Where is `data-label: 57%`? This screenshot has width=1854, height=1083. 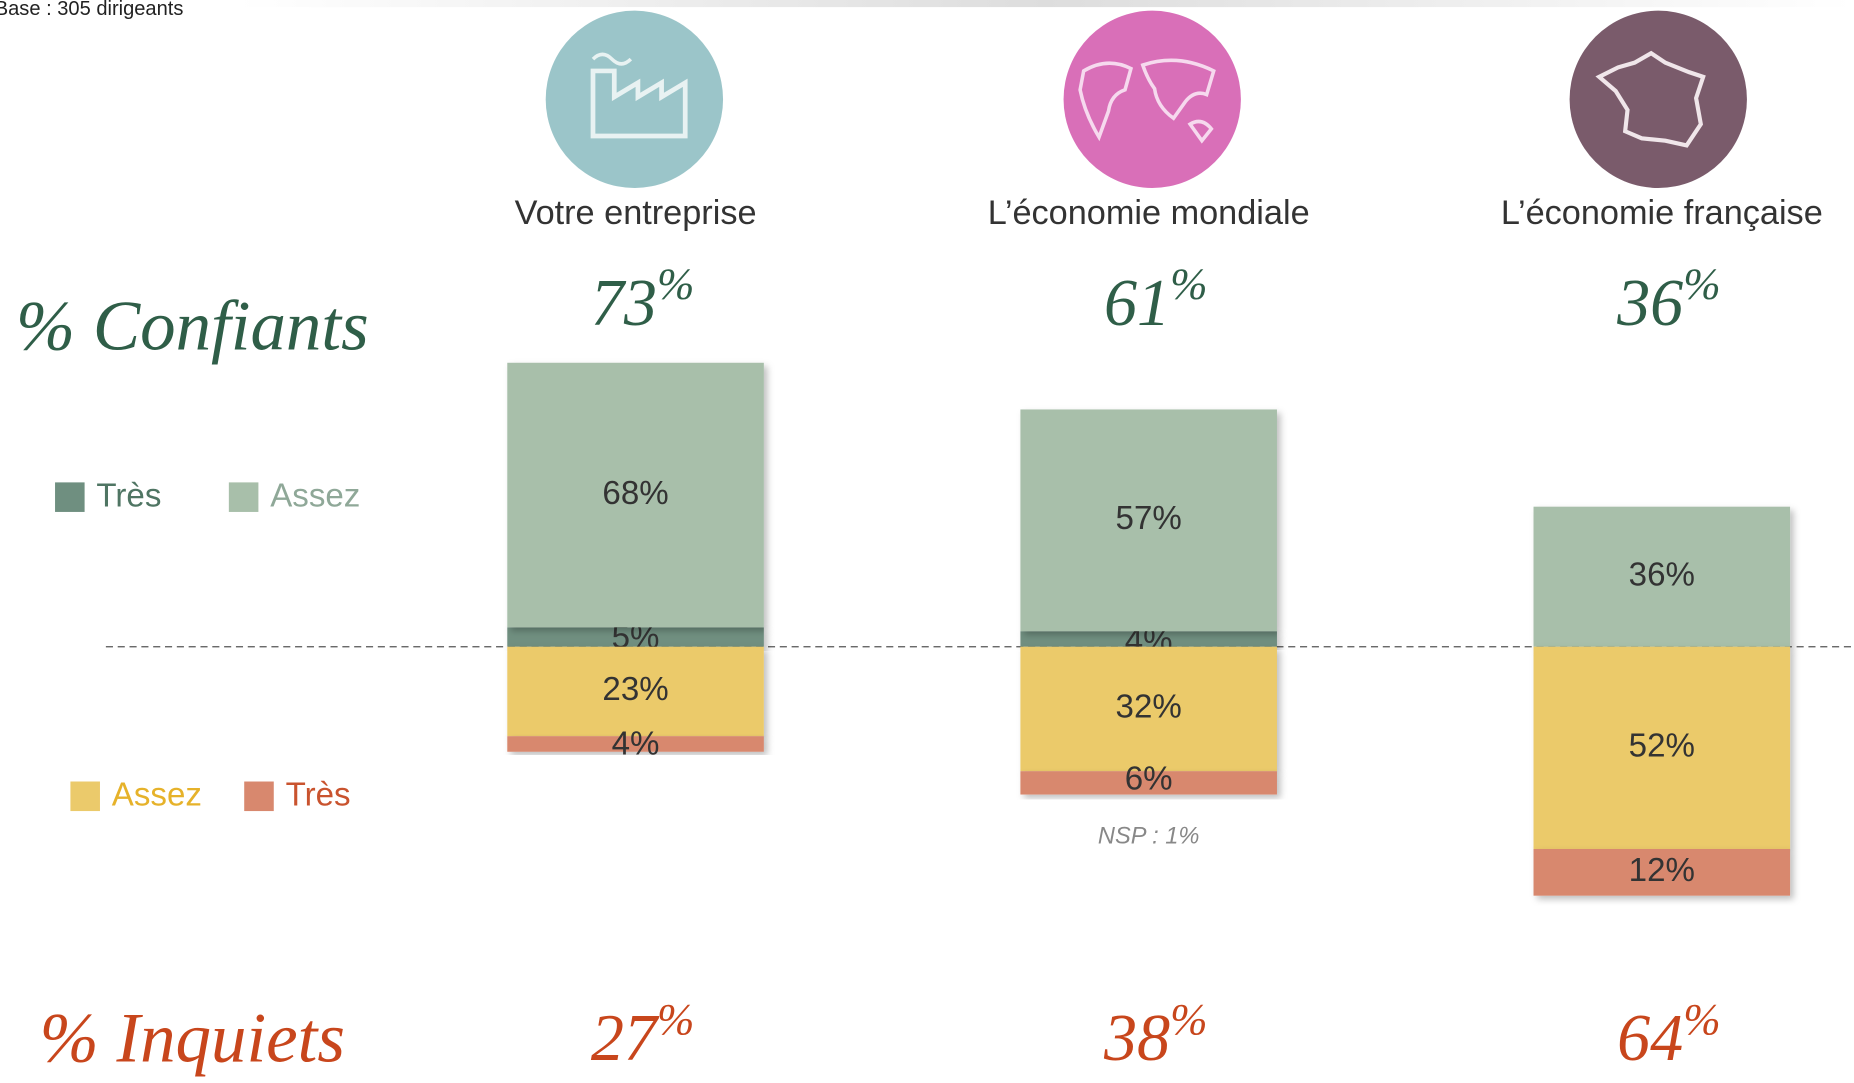
data-label: 57% is located at coordinates (1149, 518).